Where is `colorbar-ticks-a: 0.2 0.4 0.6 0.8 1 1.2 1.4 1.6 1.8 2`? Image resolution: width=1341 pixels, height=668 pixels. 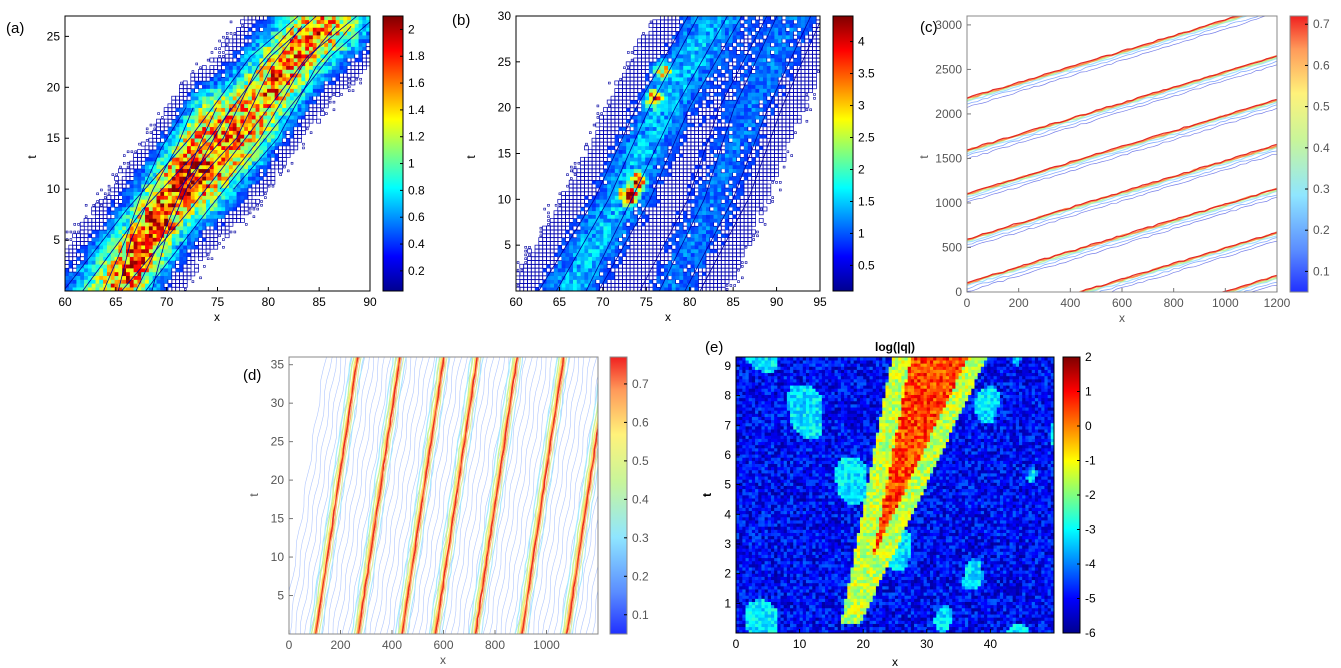 colorbar-ticks-a: 0.2 0.4 0.6 0.8 1 1.2 1.4 1.6 1.8 2 is located at coordinates (412, 150).